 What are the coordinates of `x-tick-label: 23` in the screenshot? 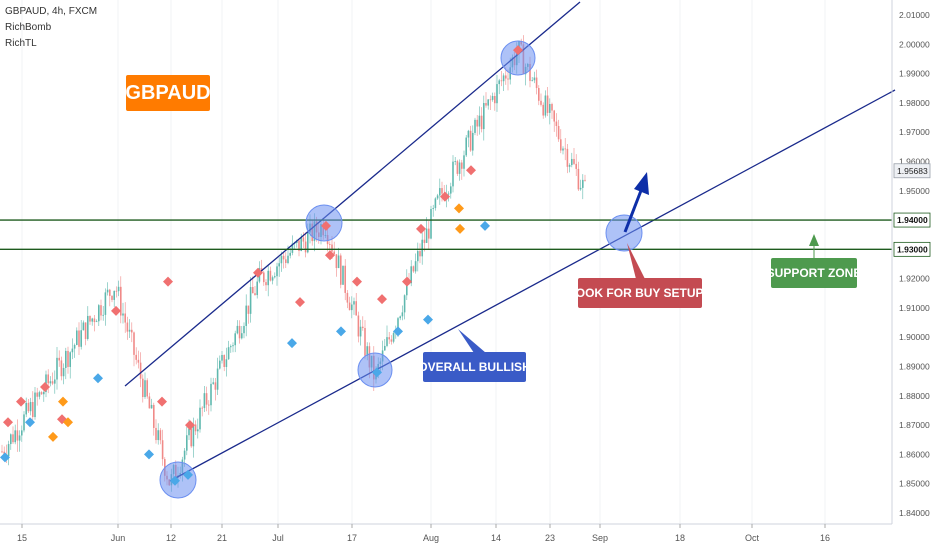 It's located at (550, 538).